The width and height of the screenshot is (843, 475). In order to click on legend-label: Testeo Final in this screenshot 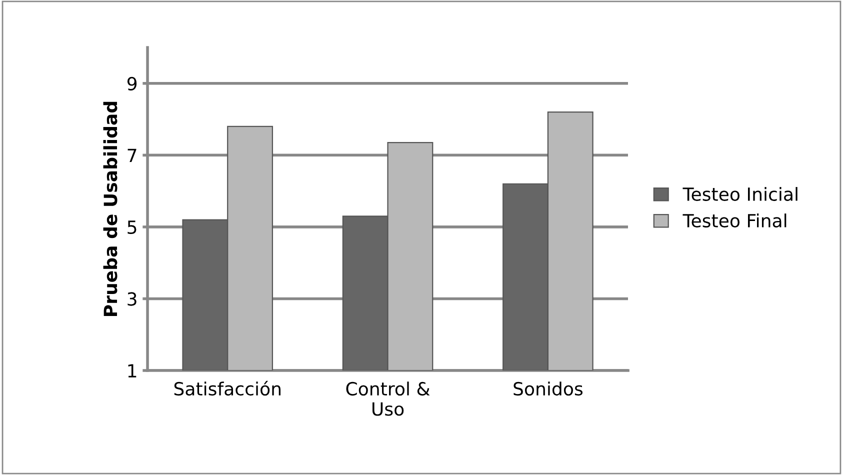, I will do `click(734, 221)`.